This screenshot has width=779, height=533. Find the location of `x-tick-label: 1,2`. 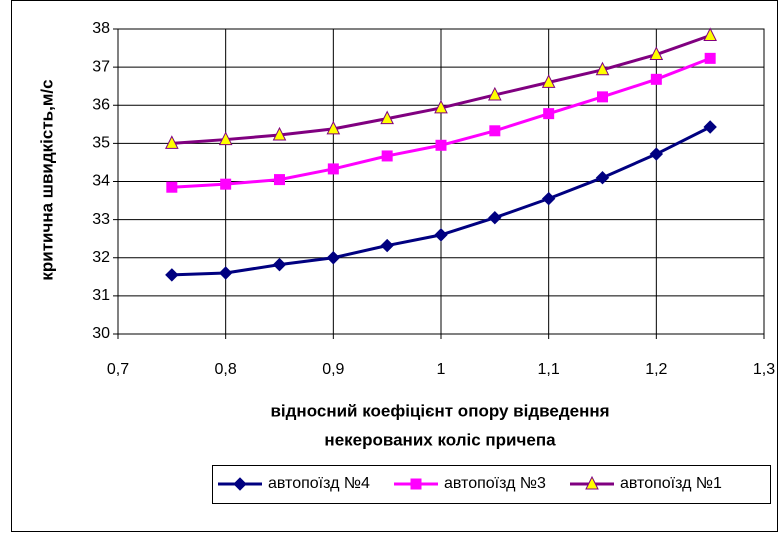

x-tick-label: 1,2 is located at coordinates (656, 369).